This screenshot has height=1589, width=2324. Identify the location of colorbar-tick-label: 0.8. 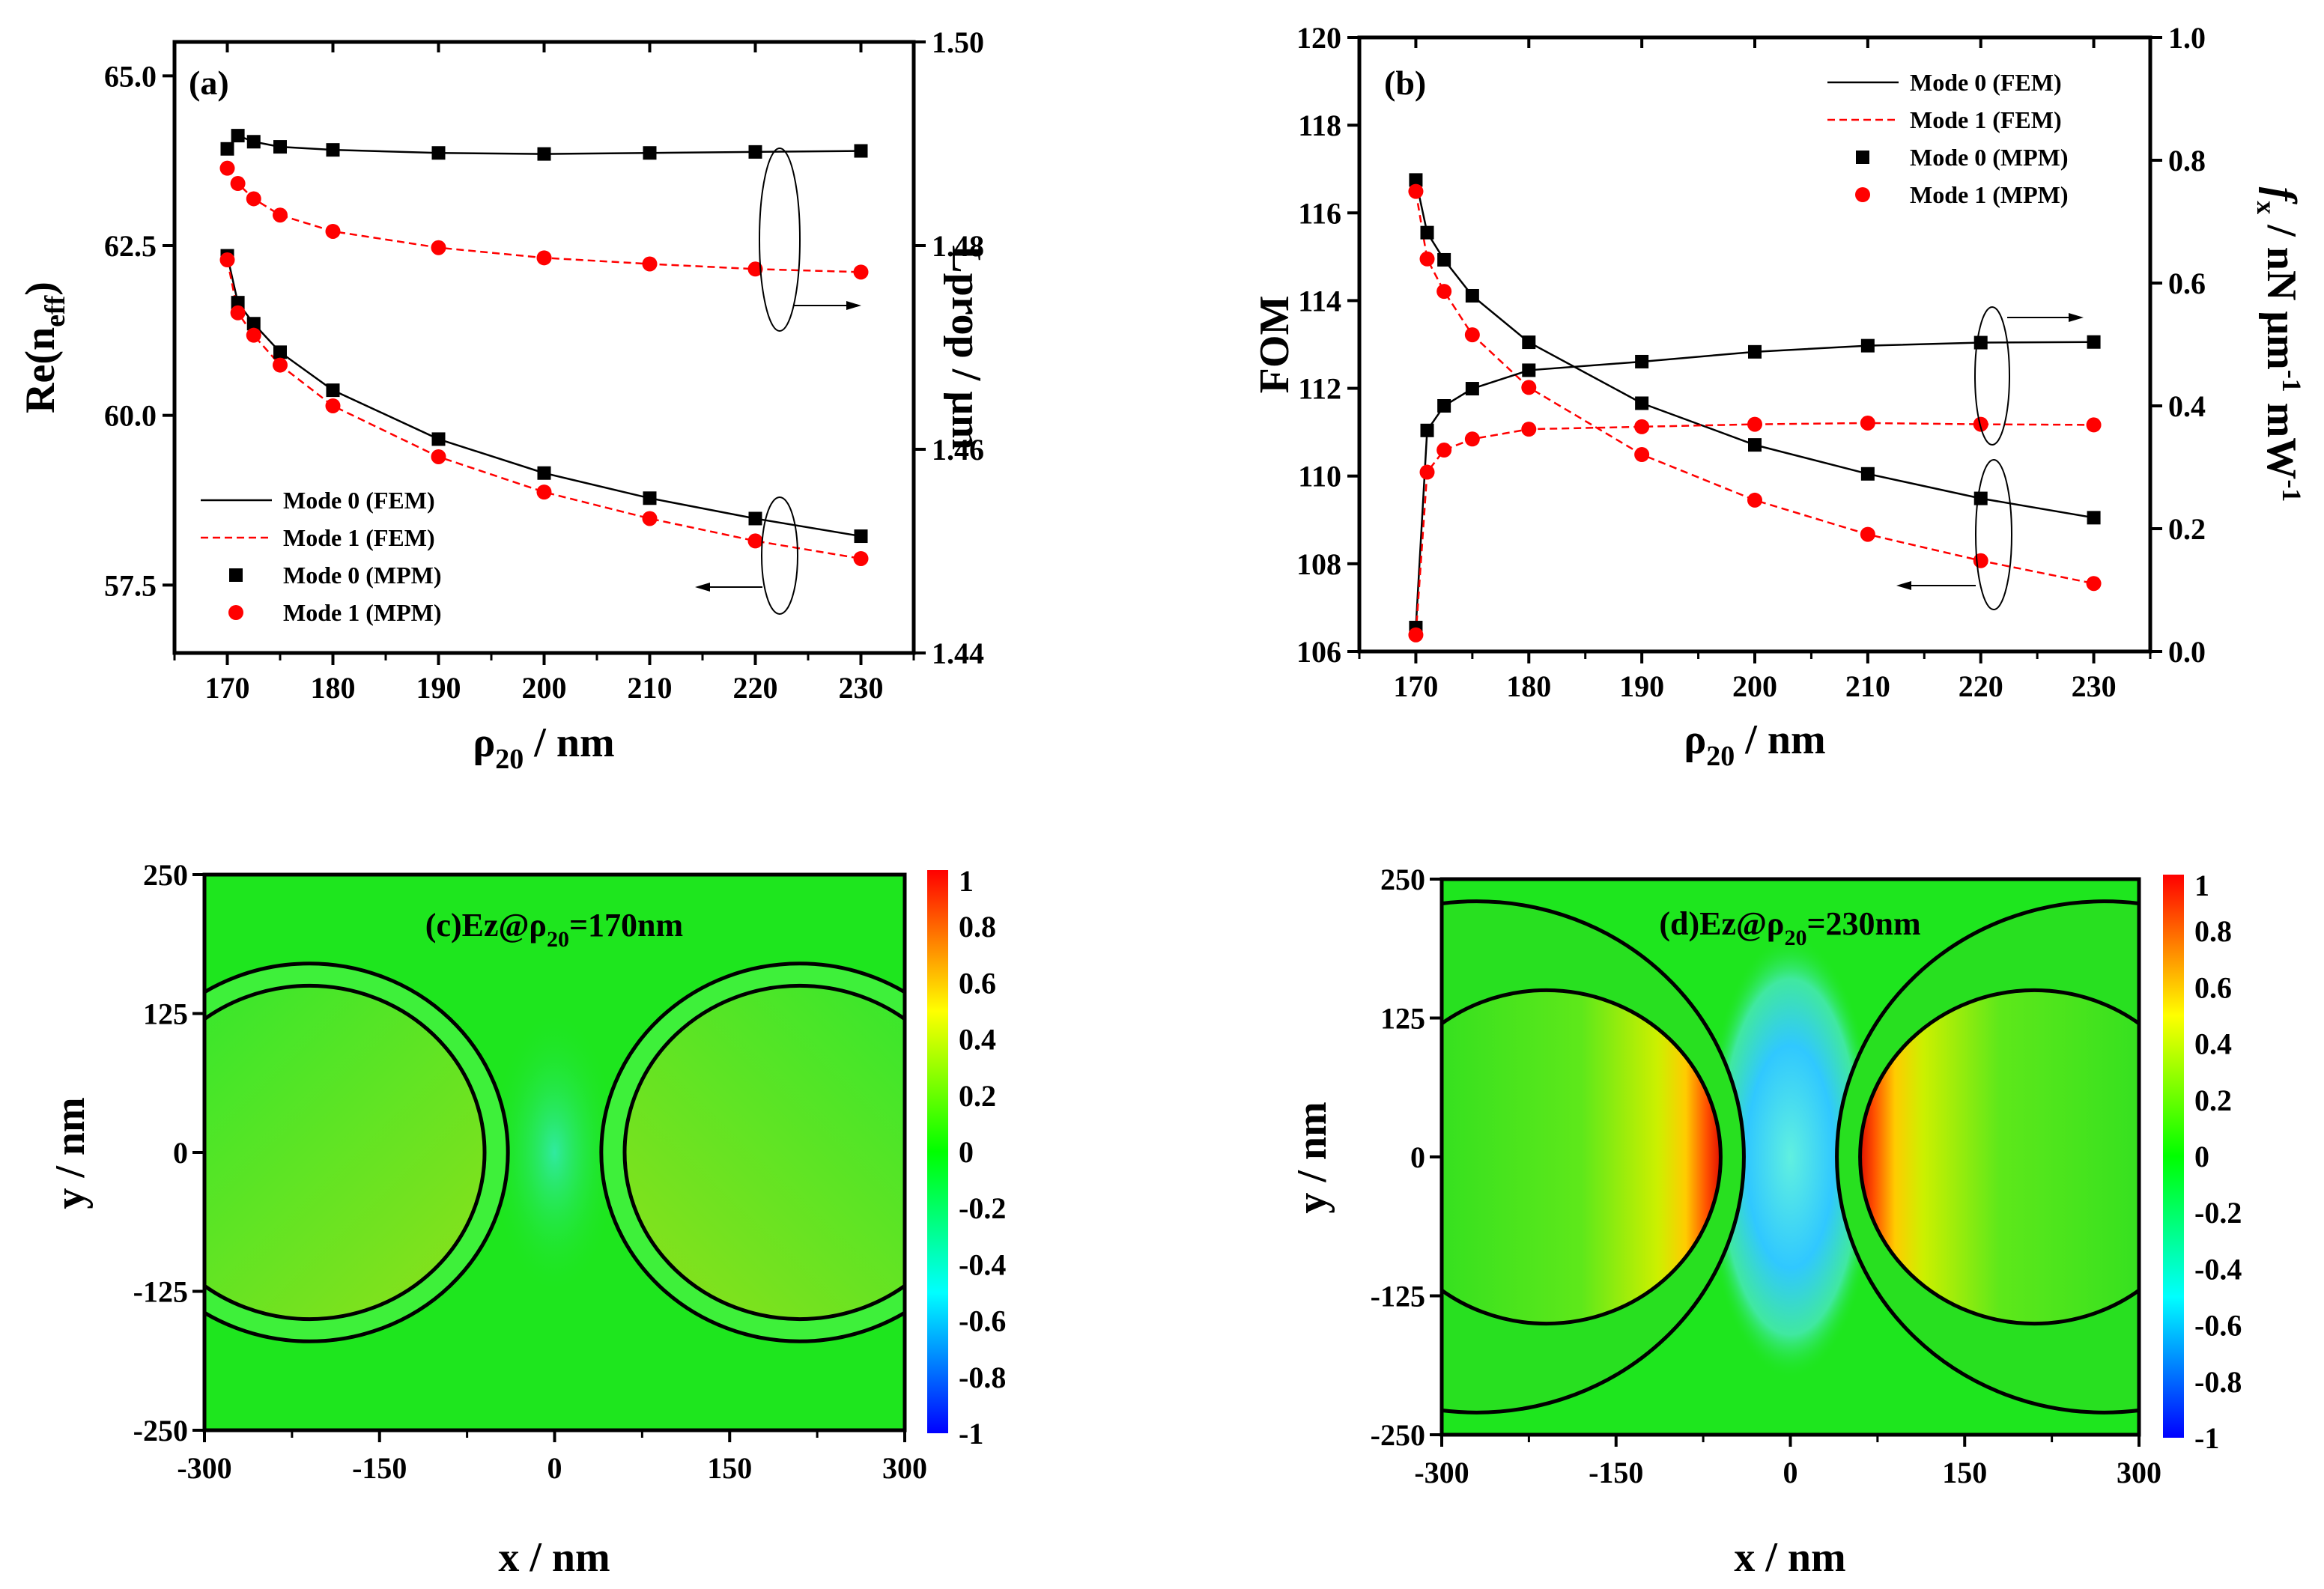
(2213, 931).